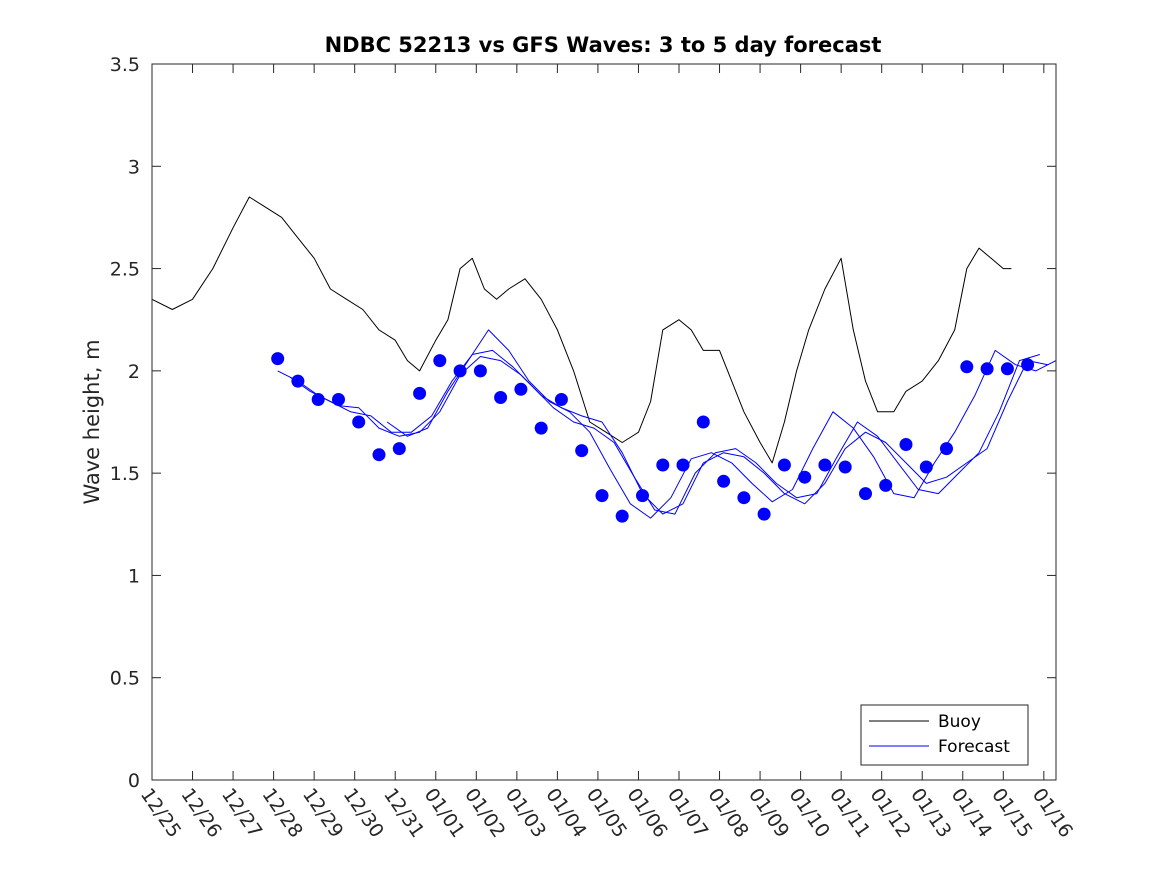 The height and width of the screenshot is (875, 1167). I want to click on y-tick-label: 0, so click(134, 781).